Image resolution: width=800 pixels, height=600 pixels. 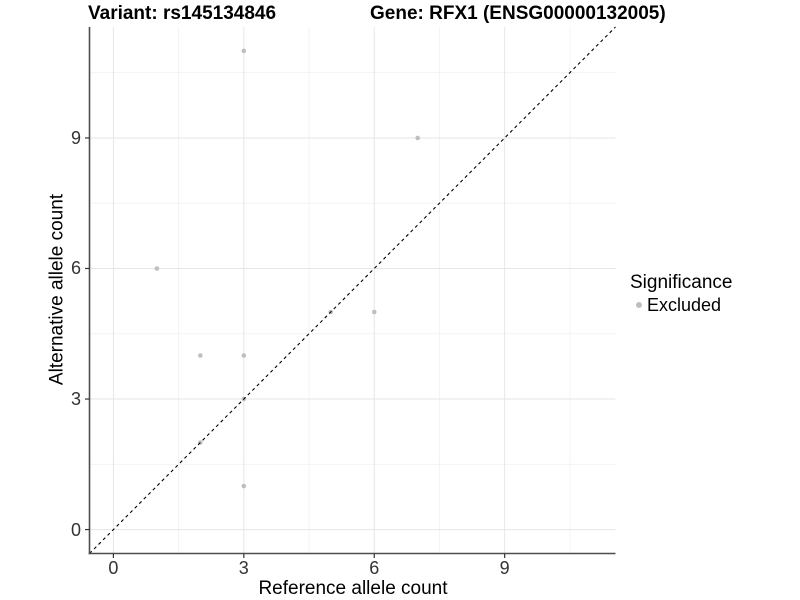 I want to click on x-tick-label: 9, so click(x=504, y=568).